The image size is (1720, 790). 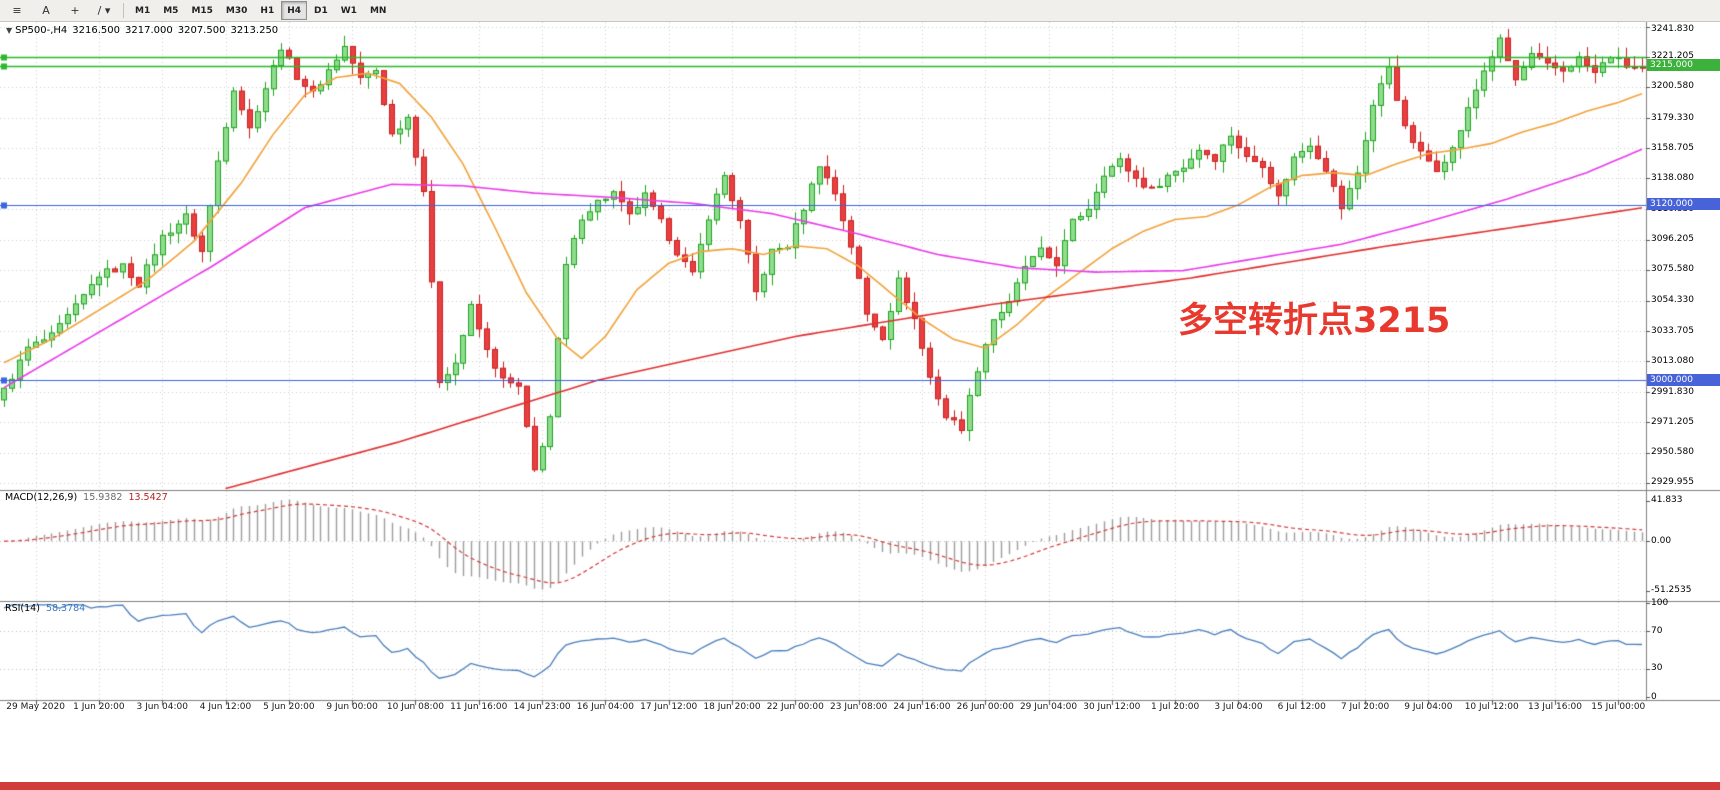 I want to click on text-label-icon: A, so click(x=46, y=10).